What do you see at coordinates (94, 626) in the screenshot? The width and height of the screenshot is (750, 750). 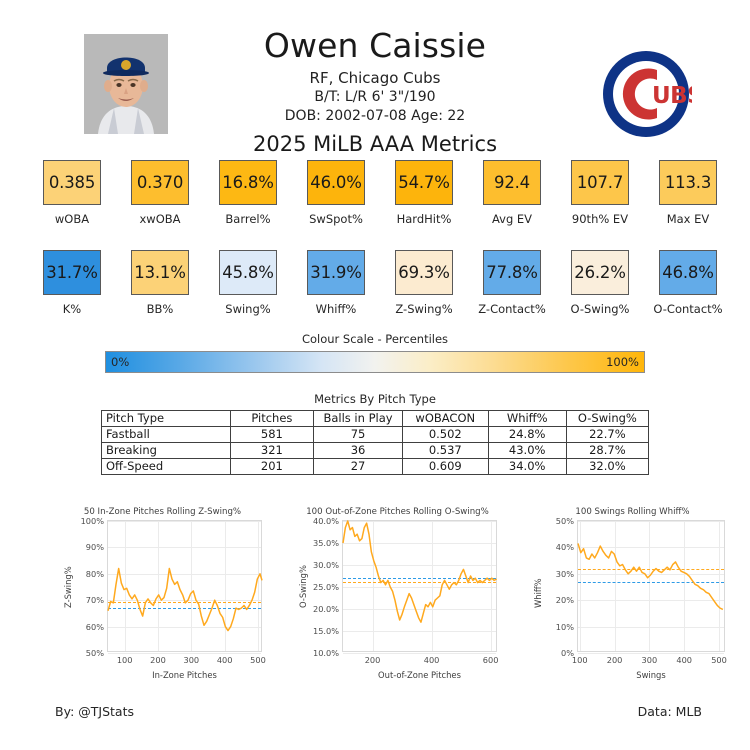 I see `y-axis-tick-label: 60%` at bounding box center [94, 626].